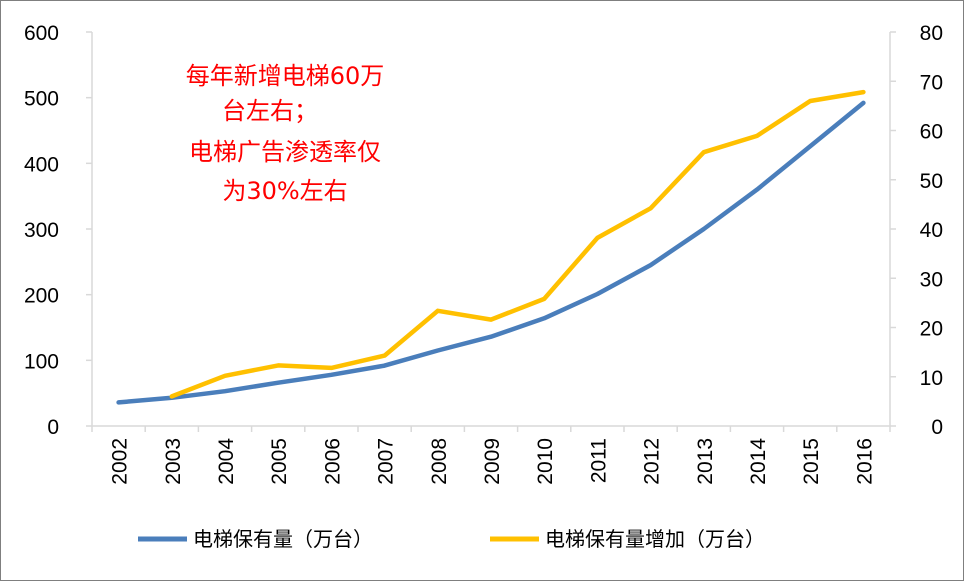 The height and width of the screenshot is (581, 964). Describe the element at coordinates (937, 427) in the screenshot. I see `right-tick-label: 0` at that location.